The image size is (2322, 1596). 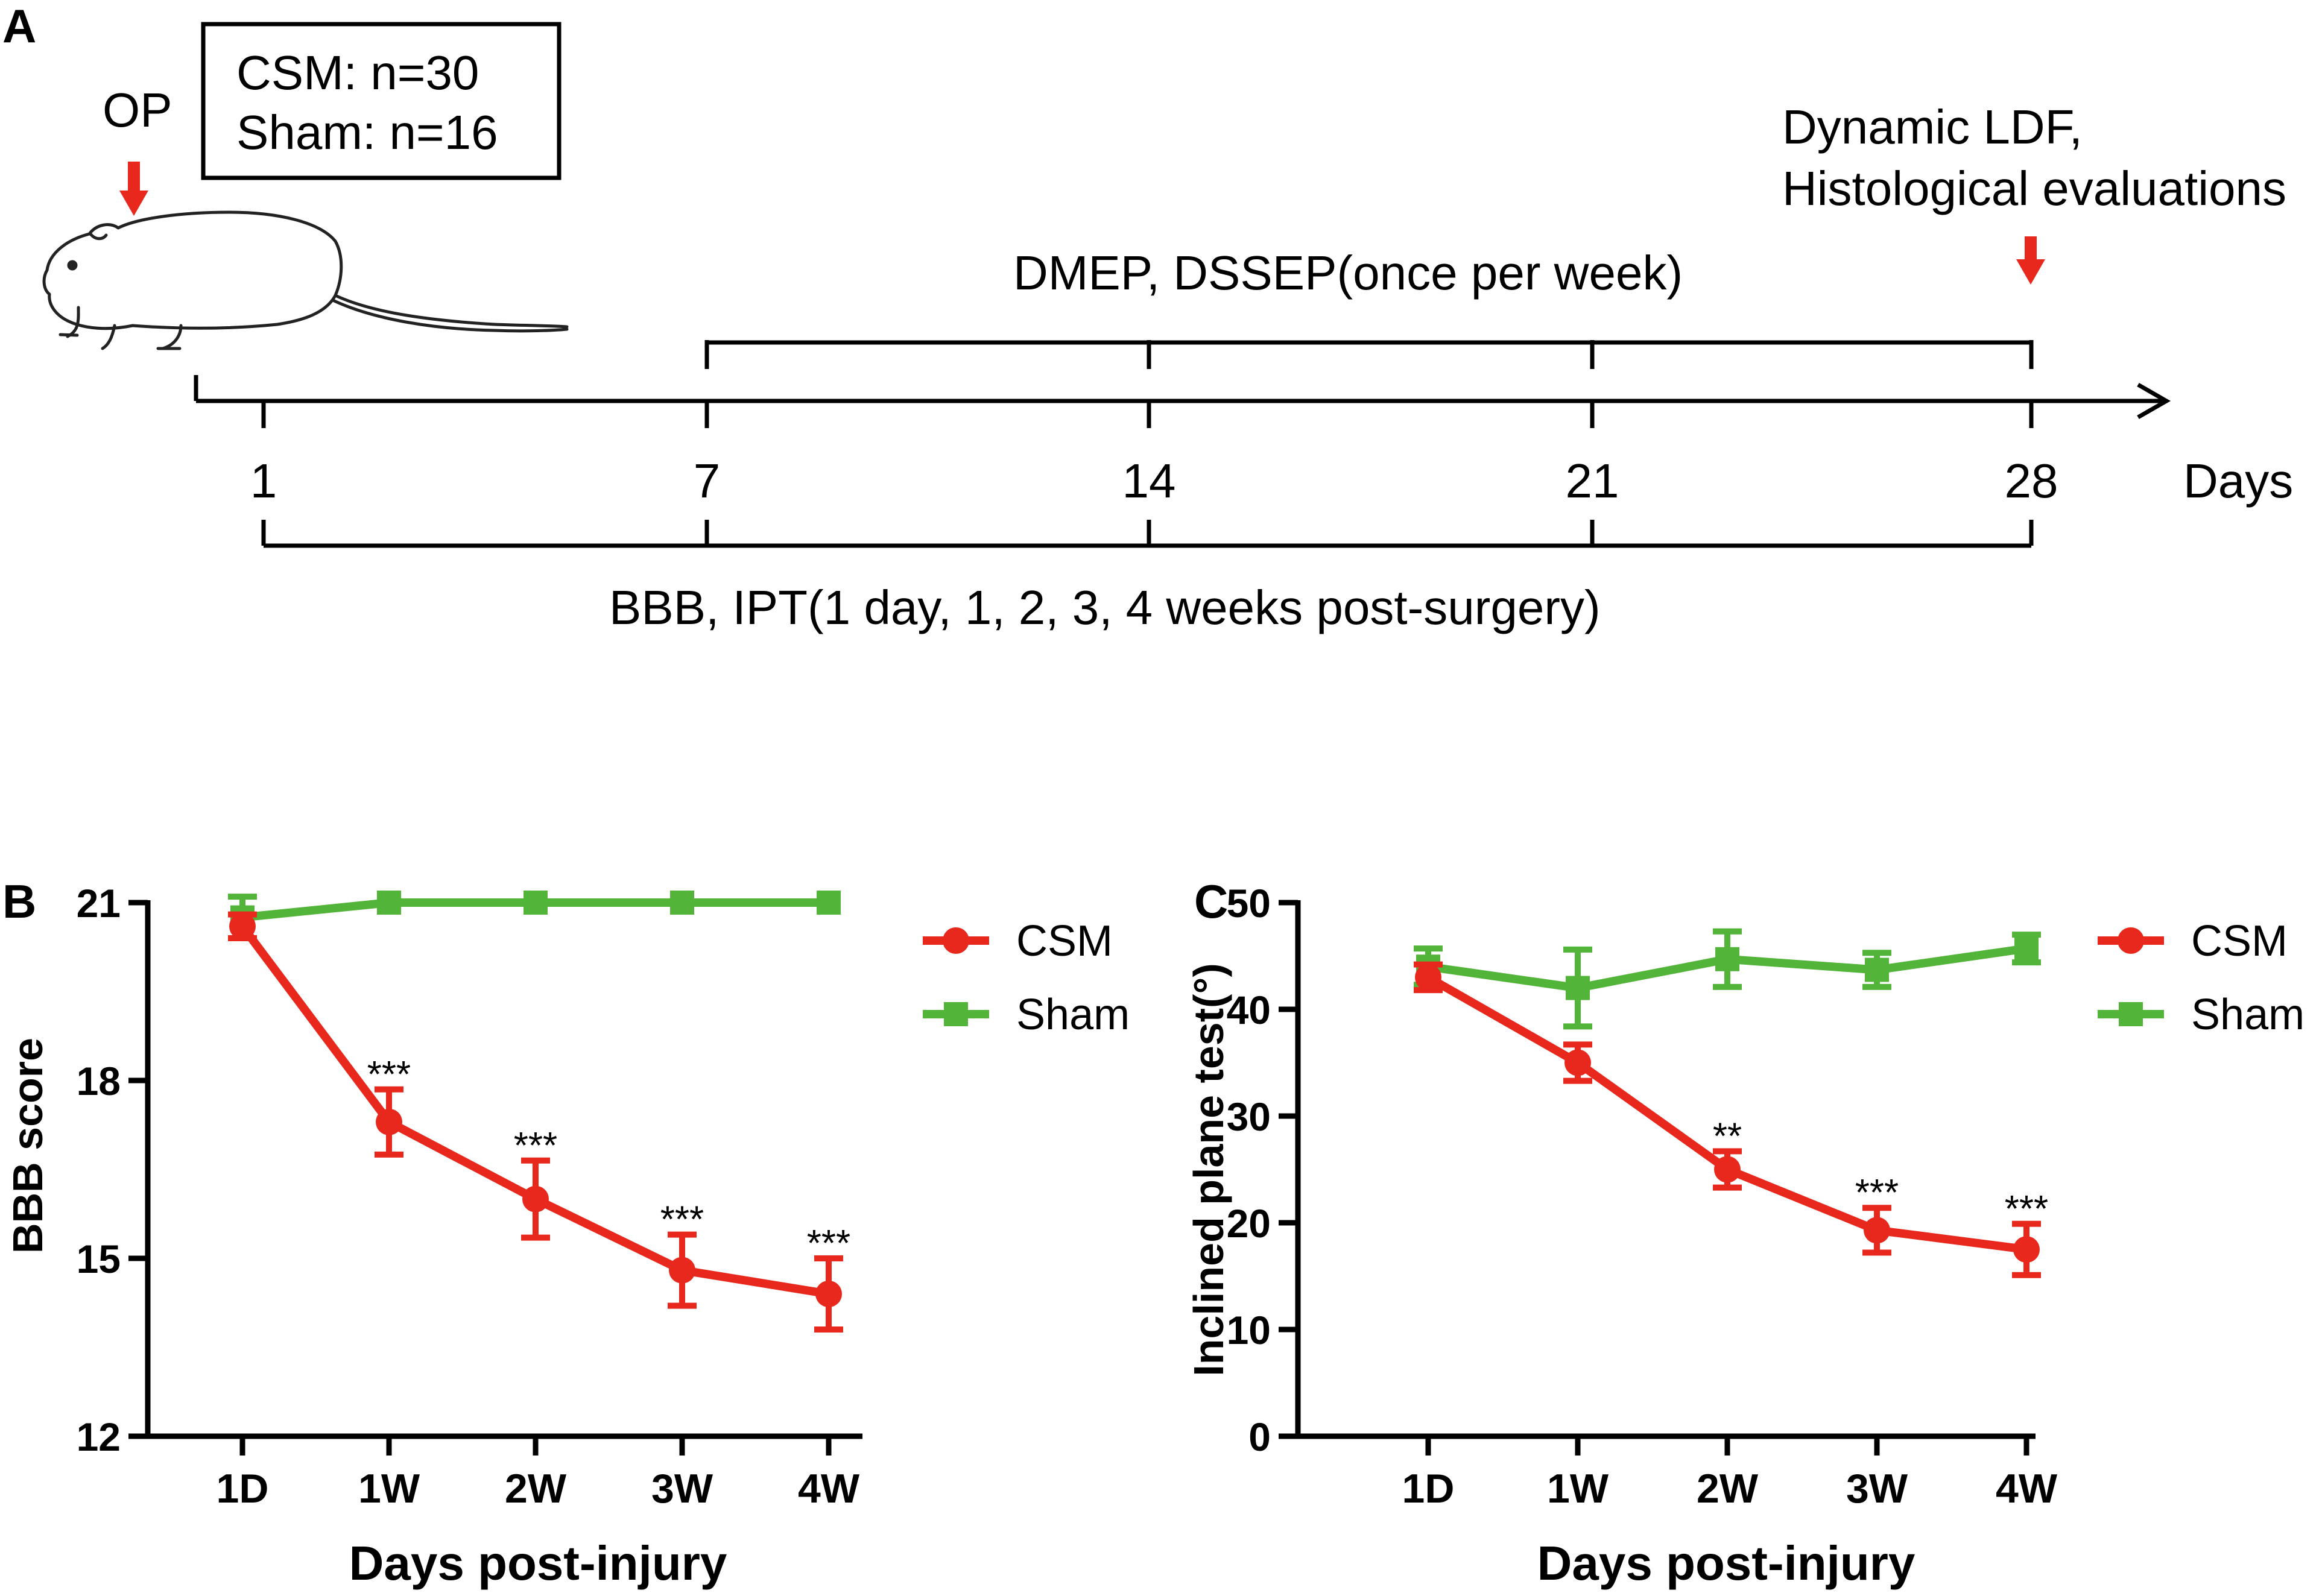 I want to click on y-tick-label: 18, so click(x=99, y=1081).